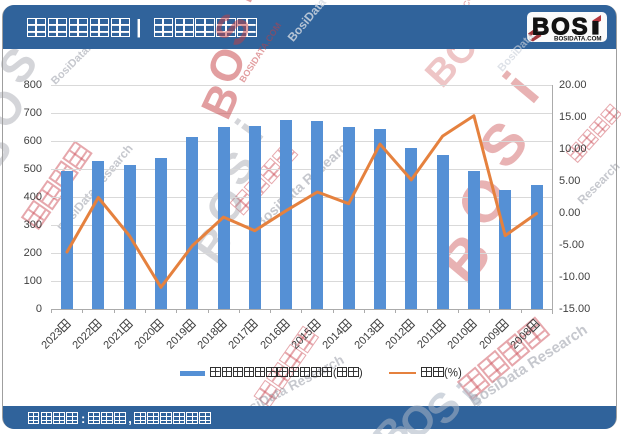 The width and height of the screenshot is (621, 434). What do you see at coordinates (560, 27) in the screenshot?
I see `svg-text: BOS` at bounding box center [560, 27].